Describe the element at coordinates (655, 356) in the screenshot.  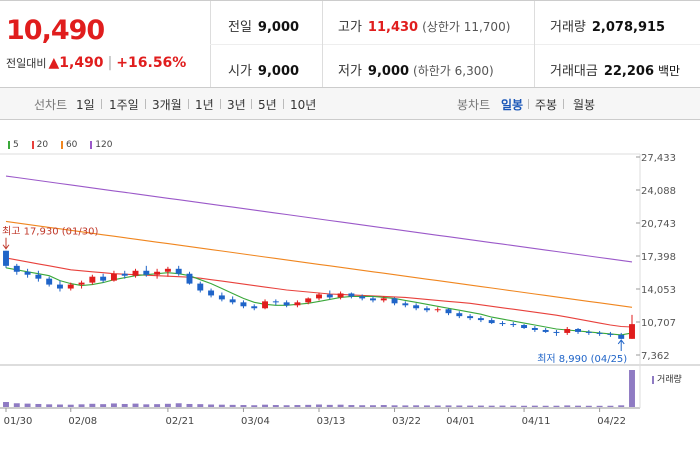
I see `y-tick-label: 7,362` at that location.